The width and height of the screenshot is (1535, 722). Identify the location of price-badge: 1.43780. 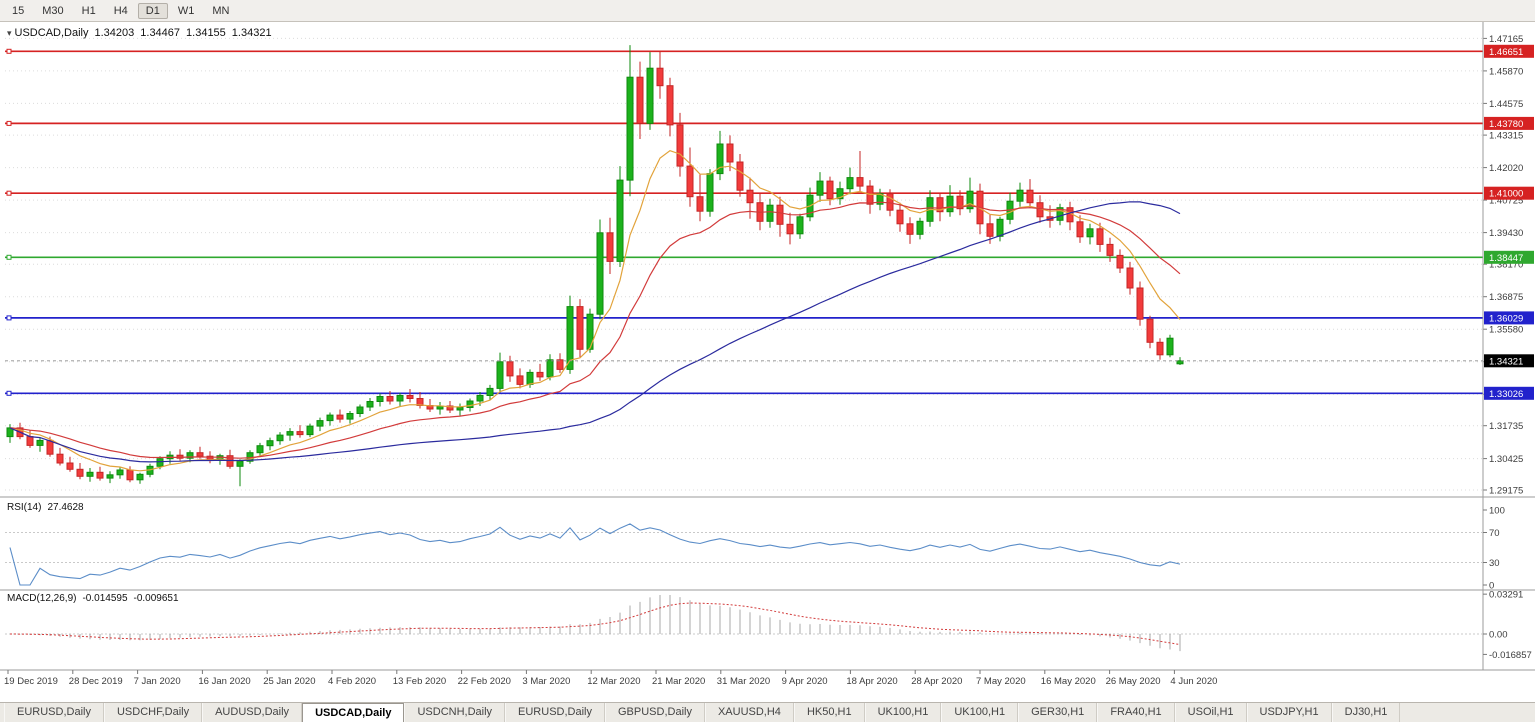
(1509, 123).